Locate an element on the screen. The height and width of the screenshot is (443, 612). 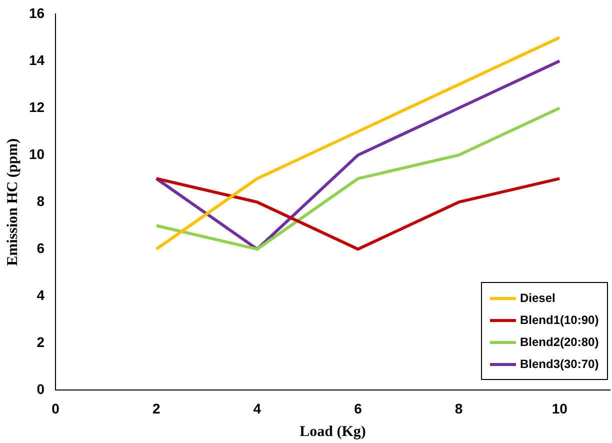
x-tick-label: 8 is located at coordinates (458, 408).